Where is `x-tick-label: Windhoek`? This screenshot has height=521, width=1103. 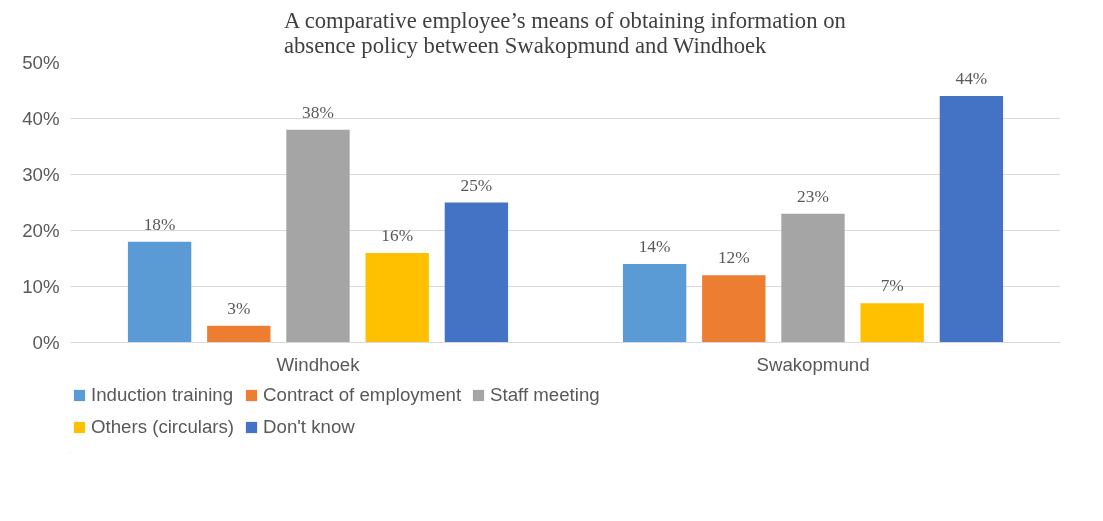 x-tick-label: Windhoek is located at coordinates (318, 364).